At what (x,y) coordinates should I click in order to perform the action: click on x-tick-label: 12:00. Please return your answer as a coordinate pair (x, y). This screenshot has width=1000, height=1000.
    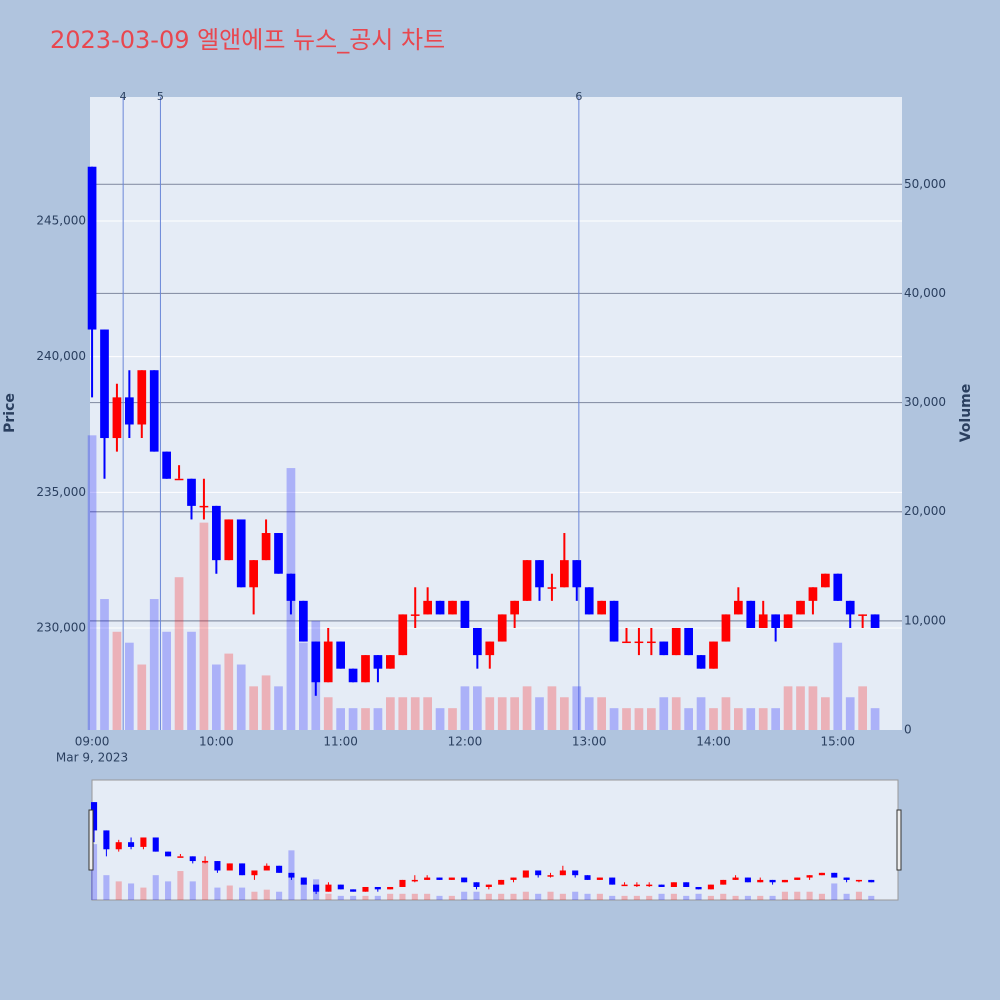
    Looking at the image, I should click on (465, 742).